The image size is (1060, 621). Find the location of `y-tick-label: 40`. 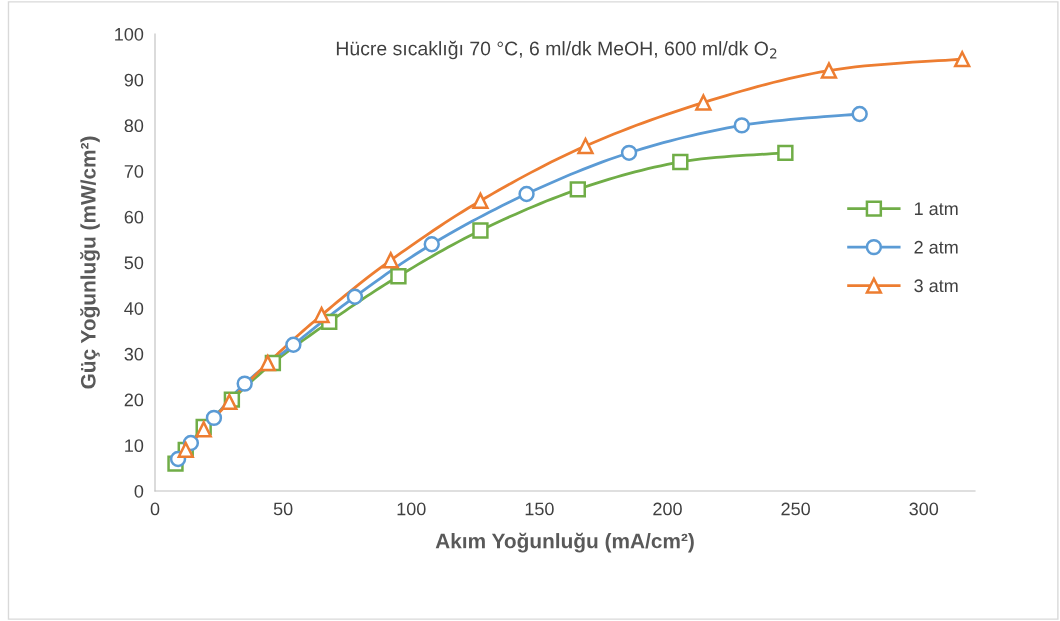

y-tick-label: 40 is located at coordinates (134, 308).